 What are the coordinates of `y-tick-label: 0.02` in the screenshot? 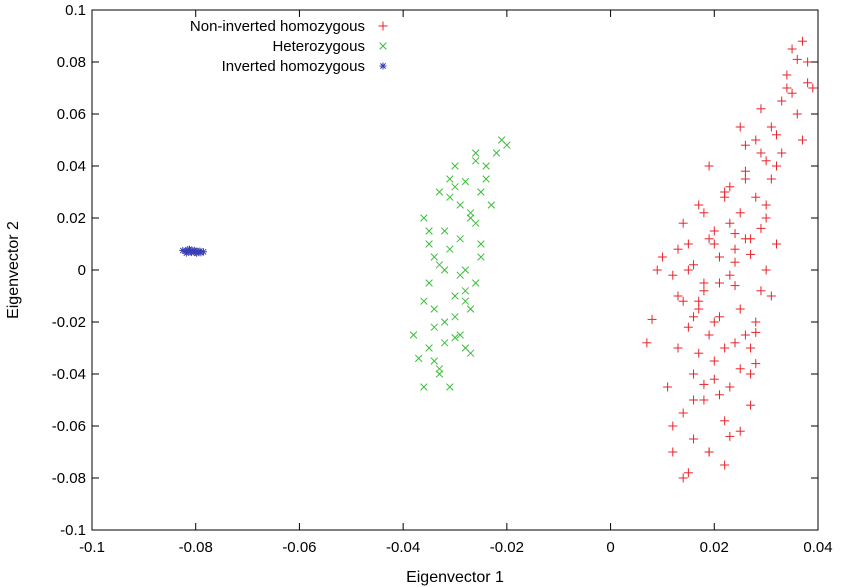 It's located at (71, 218).